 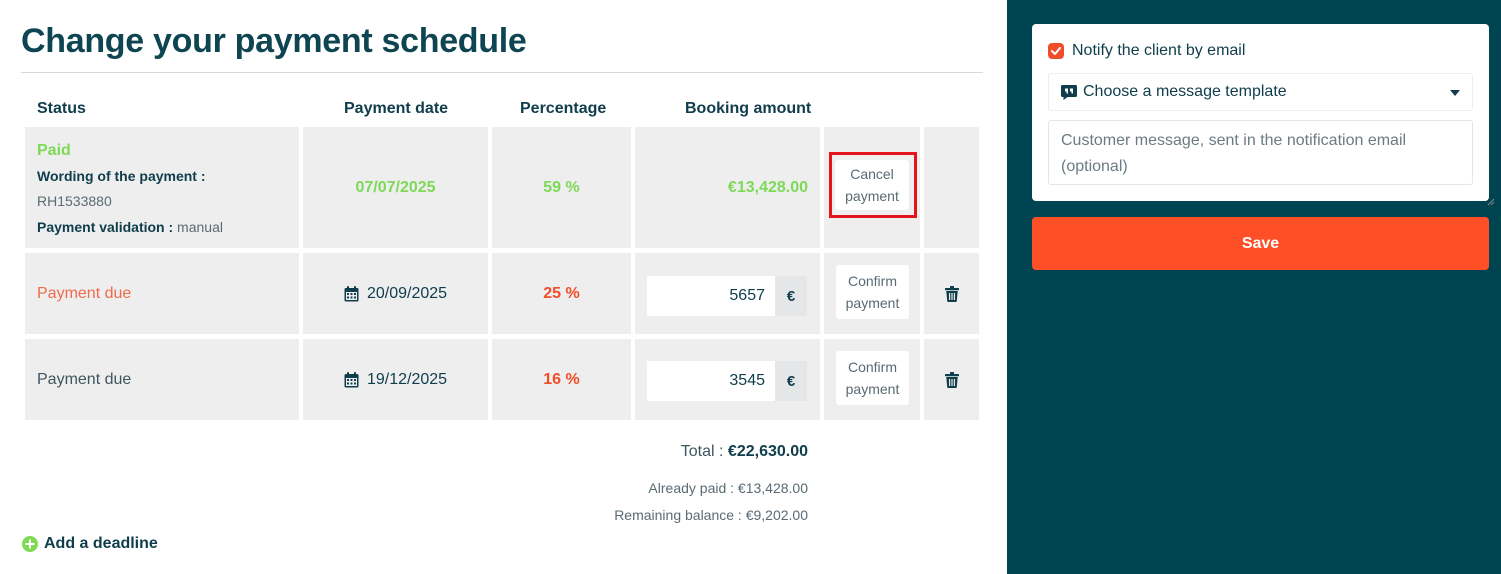 I want to click on date-cell: 20/09/2025, so click(x=395, y=293).